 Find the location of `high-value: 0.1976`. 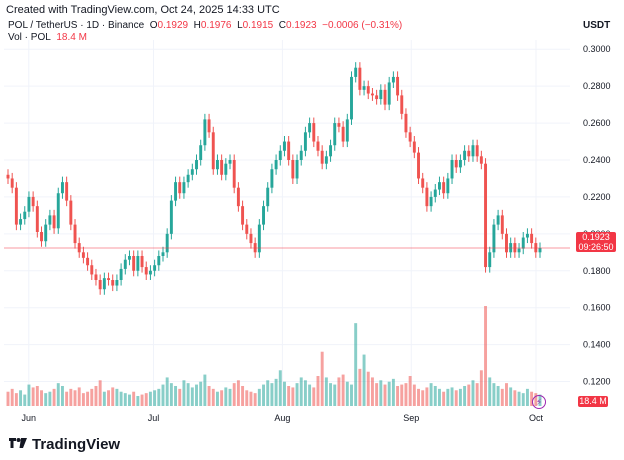

high-value: 0.1976 is located at coordinates (216, 25).